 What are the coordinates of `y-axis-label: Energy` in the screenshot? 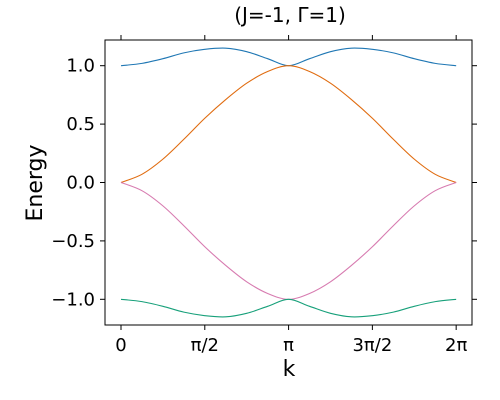 It's located at (35, 182).